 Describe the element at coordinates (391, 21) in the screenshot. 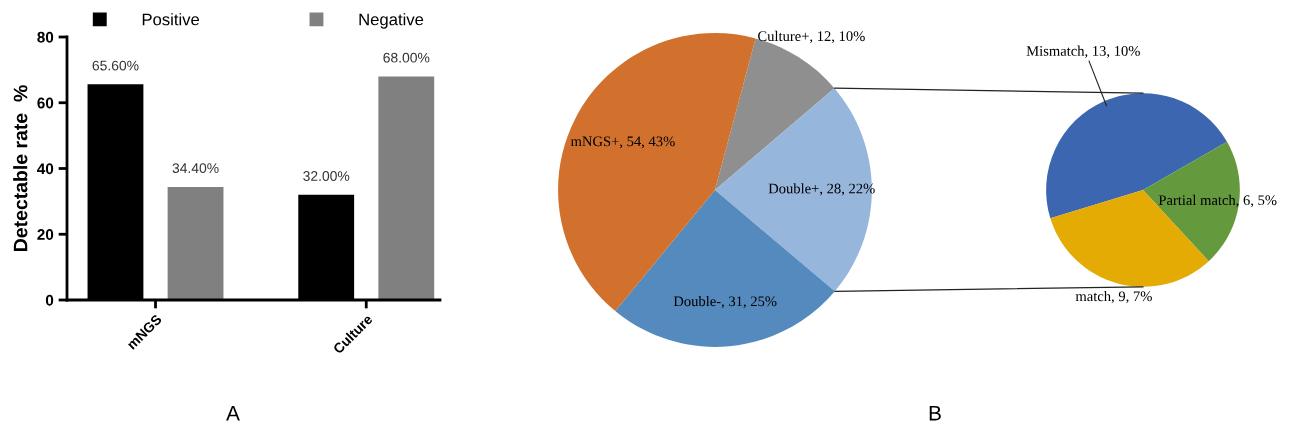

I see `legend-label: Negative` at that location.